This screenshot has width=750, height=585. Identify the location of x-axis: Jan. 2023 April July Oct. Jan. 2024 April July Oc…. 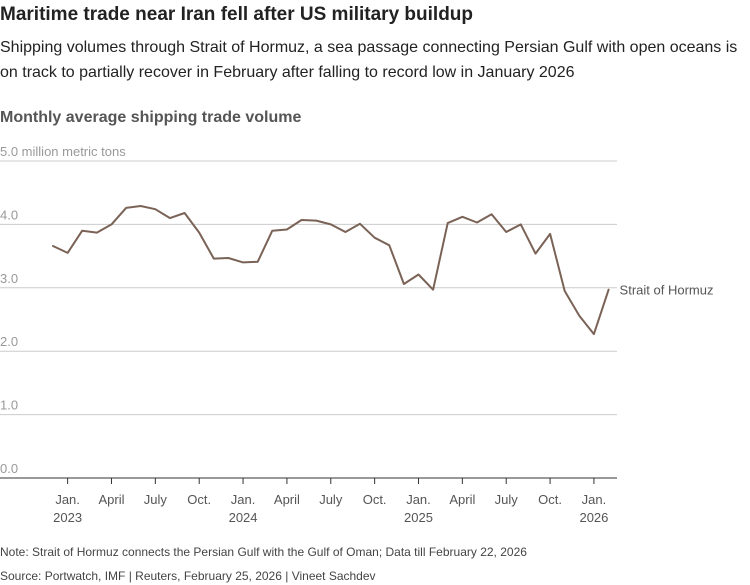
(308, 501).